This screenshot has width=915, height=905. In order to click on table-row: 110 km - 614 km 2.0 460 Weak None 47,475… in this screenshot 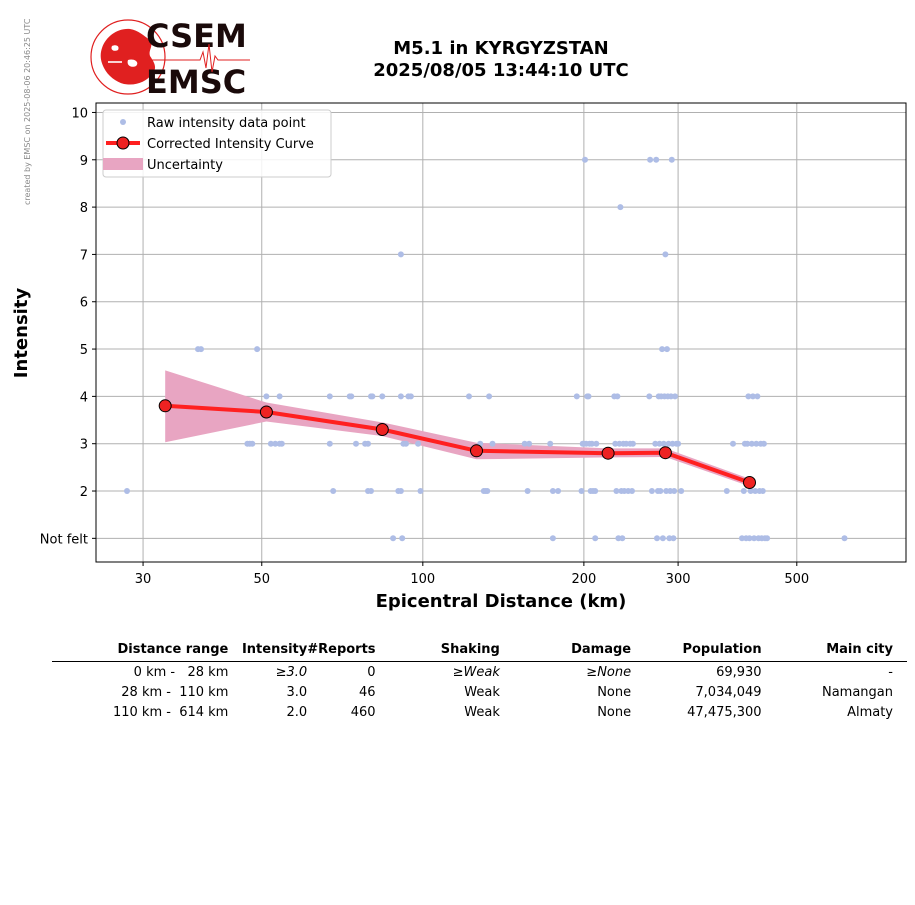, I will do `click(479, 712)`.